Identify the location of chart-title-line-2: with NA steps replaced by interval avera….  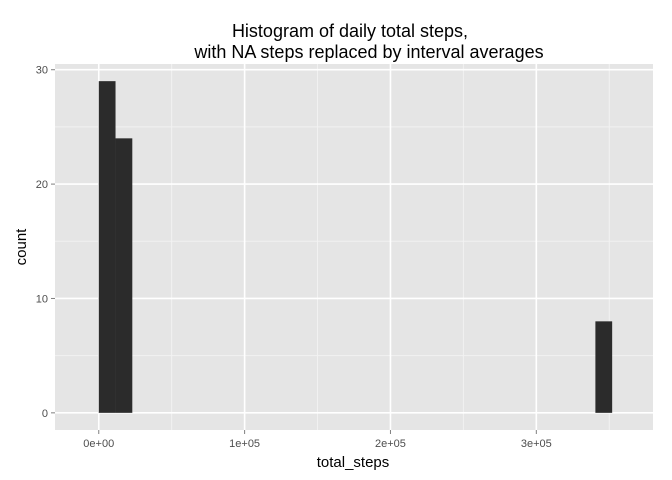
(368, 52).